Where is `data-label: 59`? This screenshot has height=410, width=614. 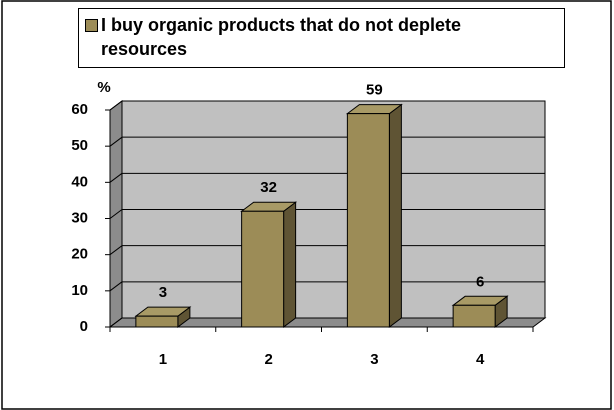 data-label: 59 is located at coordinates (374, 90).